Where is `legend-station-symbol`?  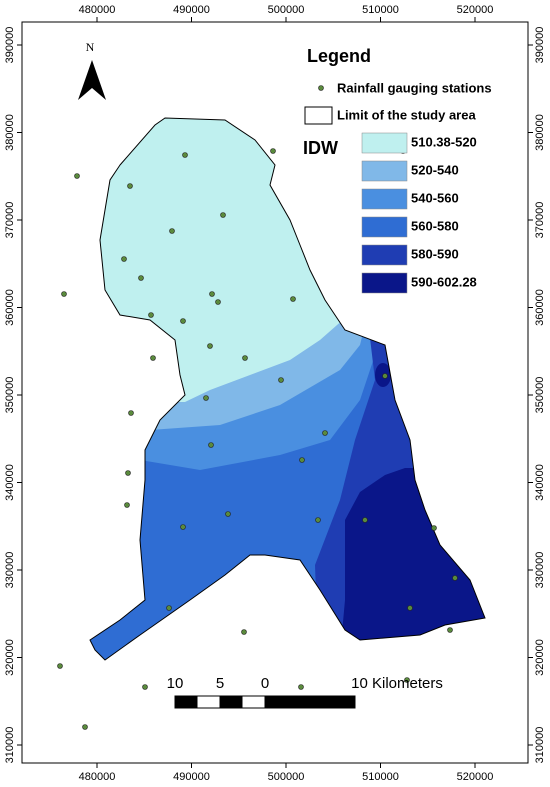 legend-station-symbol is located at coordinates (321, 88).